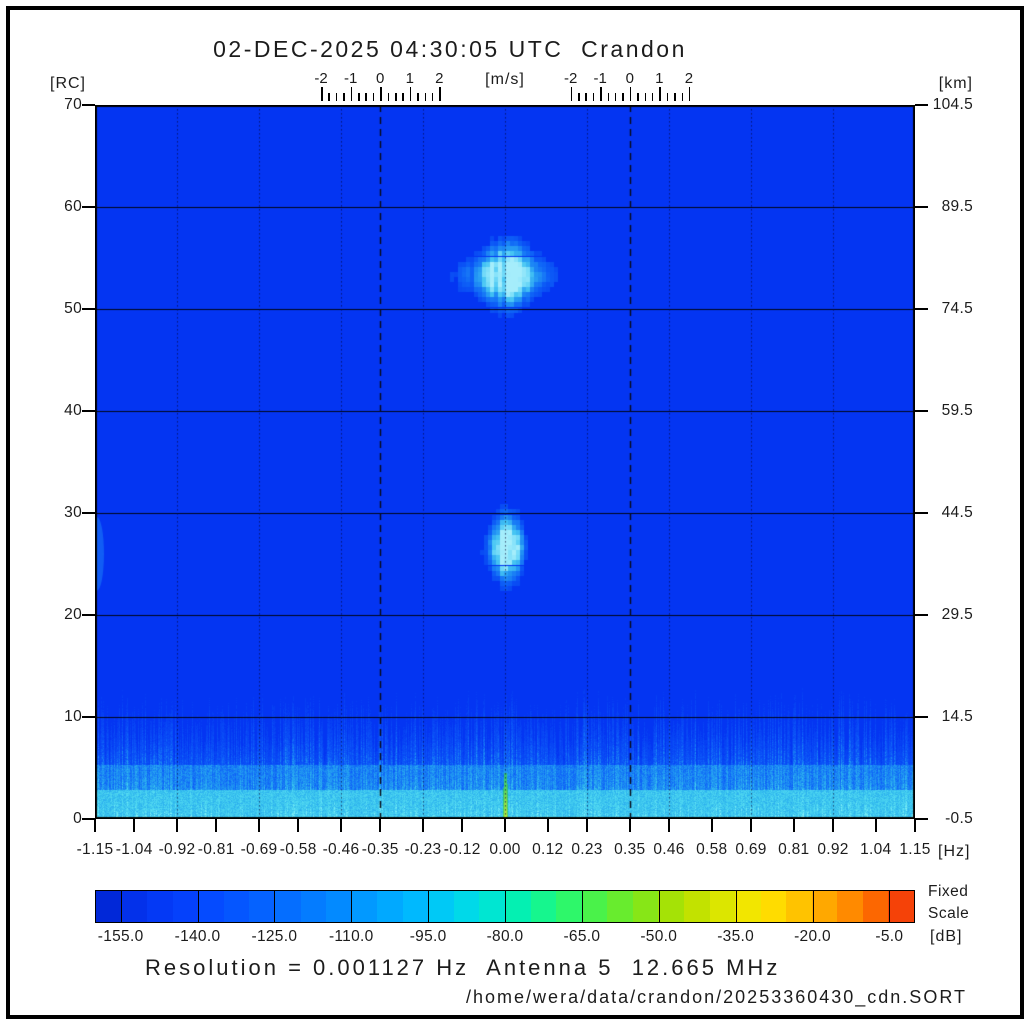 Image resolution: width=1030 pixels, height=1025 pixels. Describe the element at coordinates (955, 83) in the screenshot. I see `right-axis-unit-label: [km]` at that location.